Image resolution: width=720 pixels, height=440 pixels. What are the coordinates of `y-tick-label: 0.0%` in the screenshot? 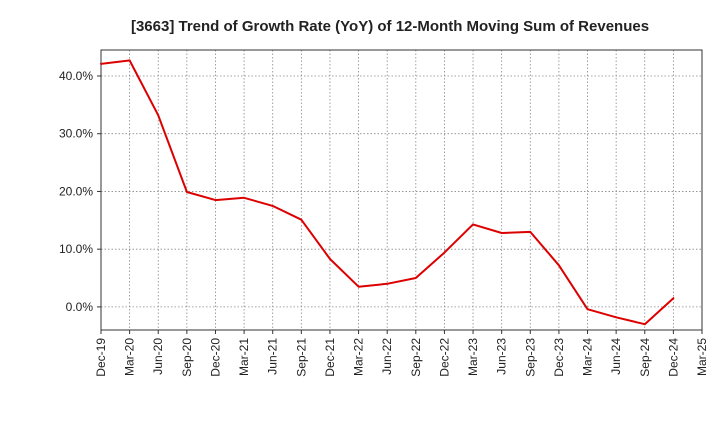 It's located at (80, 307).